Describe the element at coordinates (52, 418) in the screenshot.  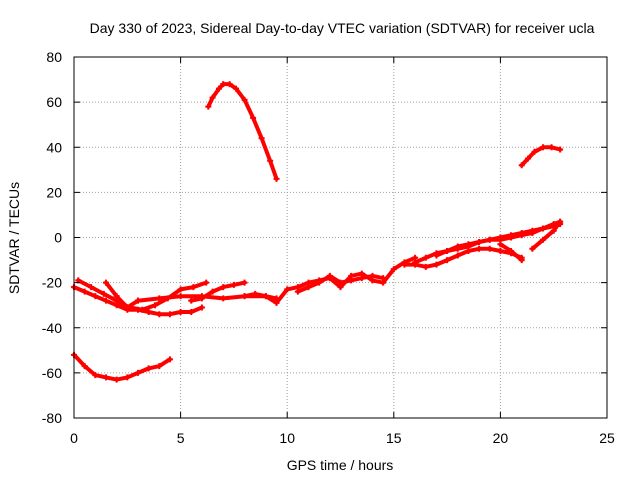
I see `y-tick-label: -80` at that location.